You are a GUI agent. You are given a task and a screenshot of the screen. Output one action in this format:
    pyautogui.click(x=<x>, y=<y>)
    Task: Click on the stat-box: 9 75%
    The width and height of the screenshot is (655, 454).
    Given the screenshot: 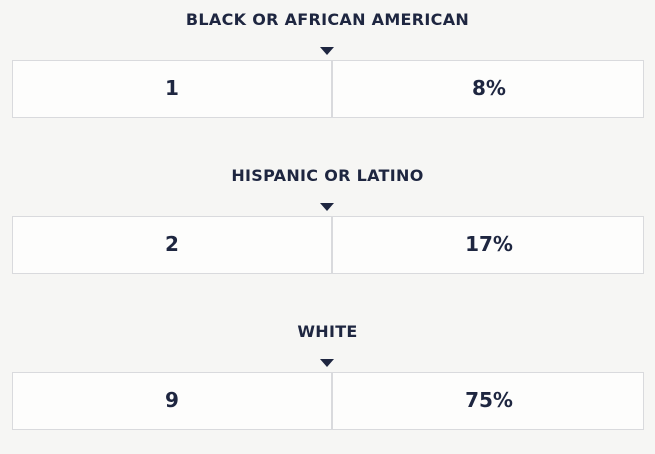 What is the action you would take?
    pyautogui.click(x=328, y=401)
    